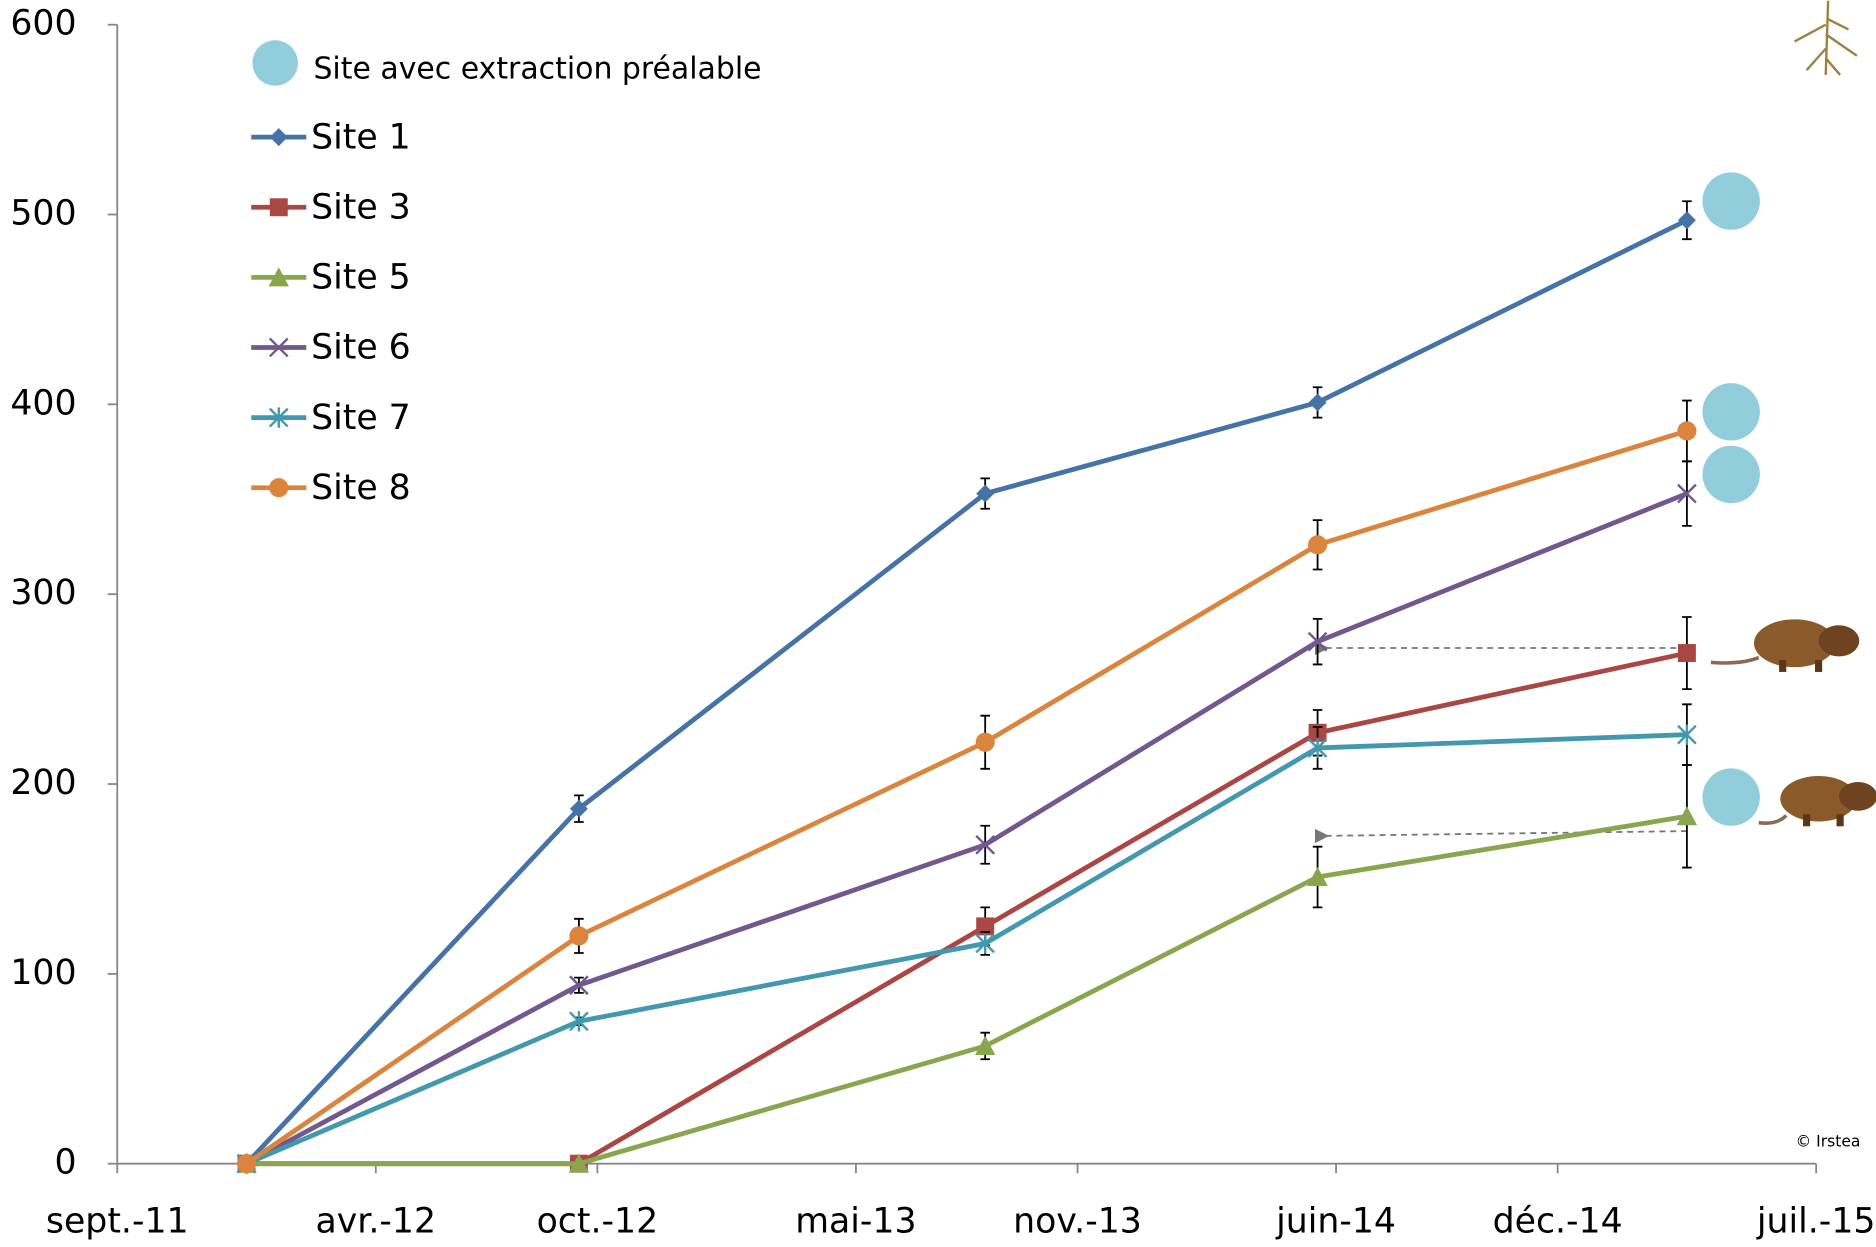 This screenshot has height=1247, width=1876. What do you see at coordinates (855, 1221) in the screenshot?
I see `x-tick-label: mai-13` at bounding box center [855, 1221].